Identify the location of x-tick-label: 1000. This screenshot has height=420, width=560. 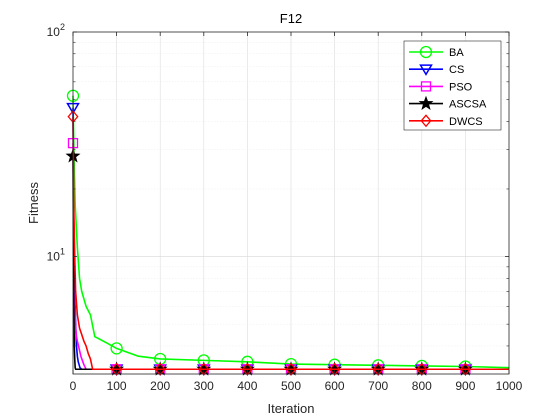
(509, 386).